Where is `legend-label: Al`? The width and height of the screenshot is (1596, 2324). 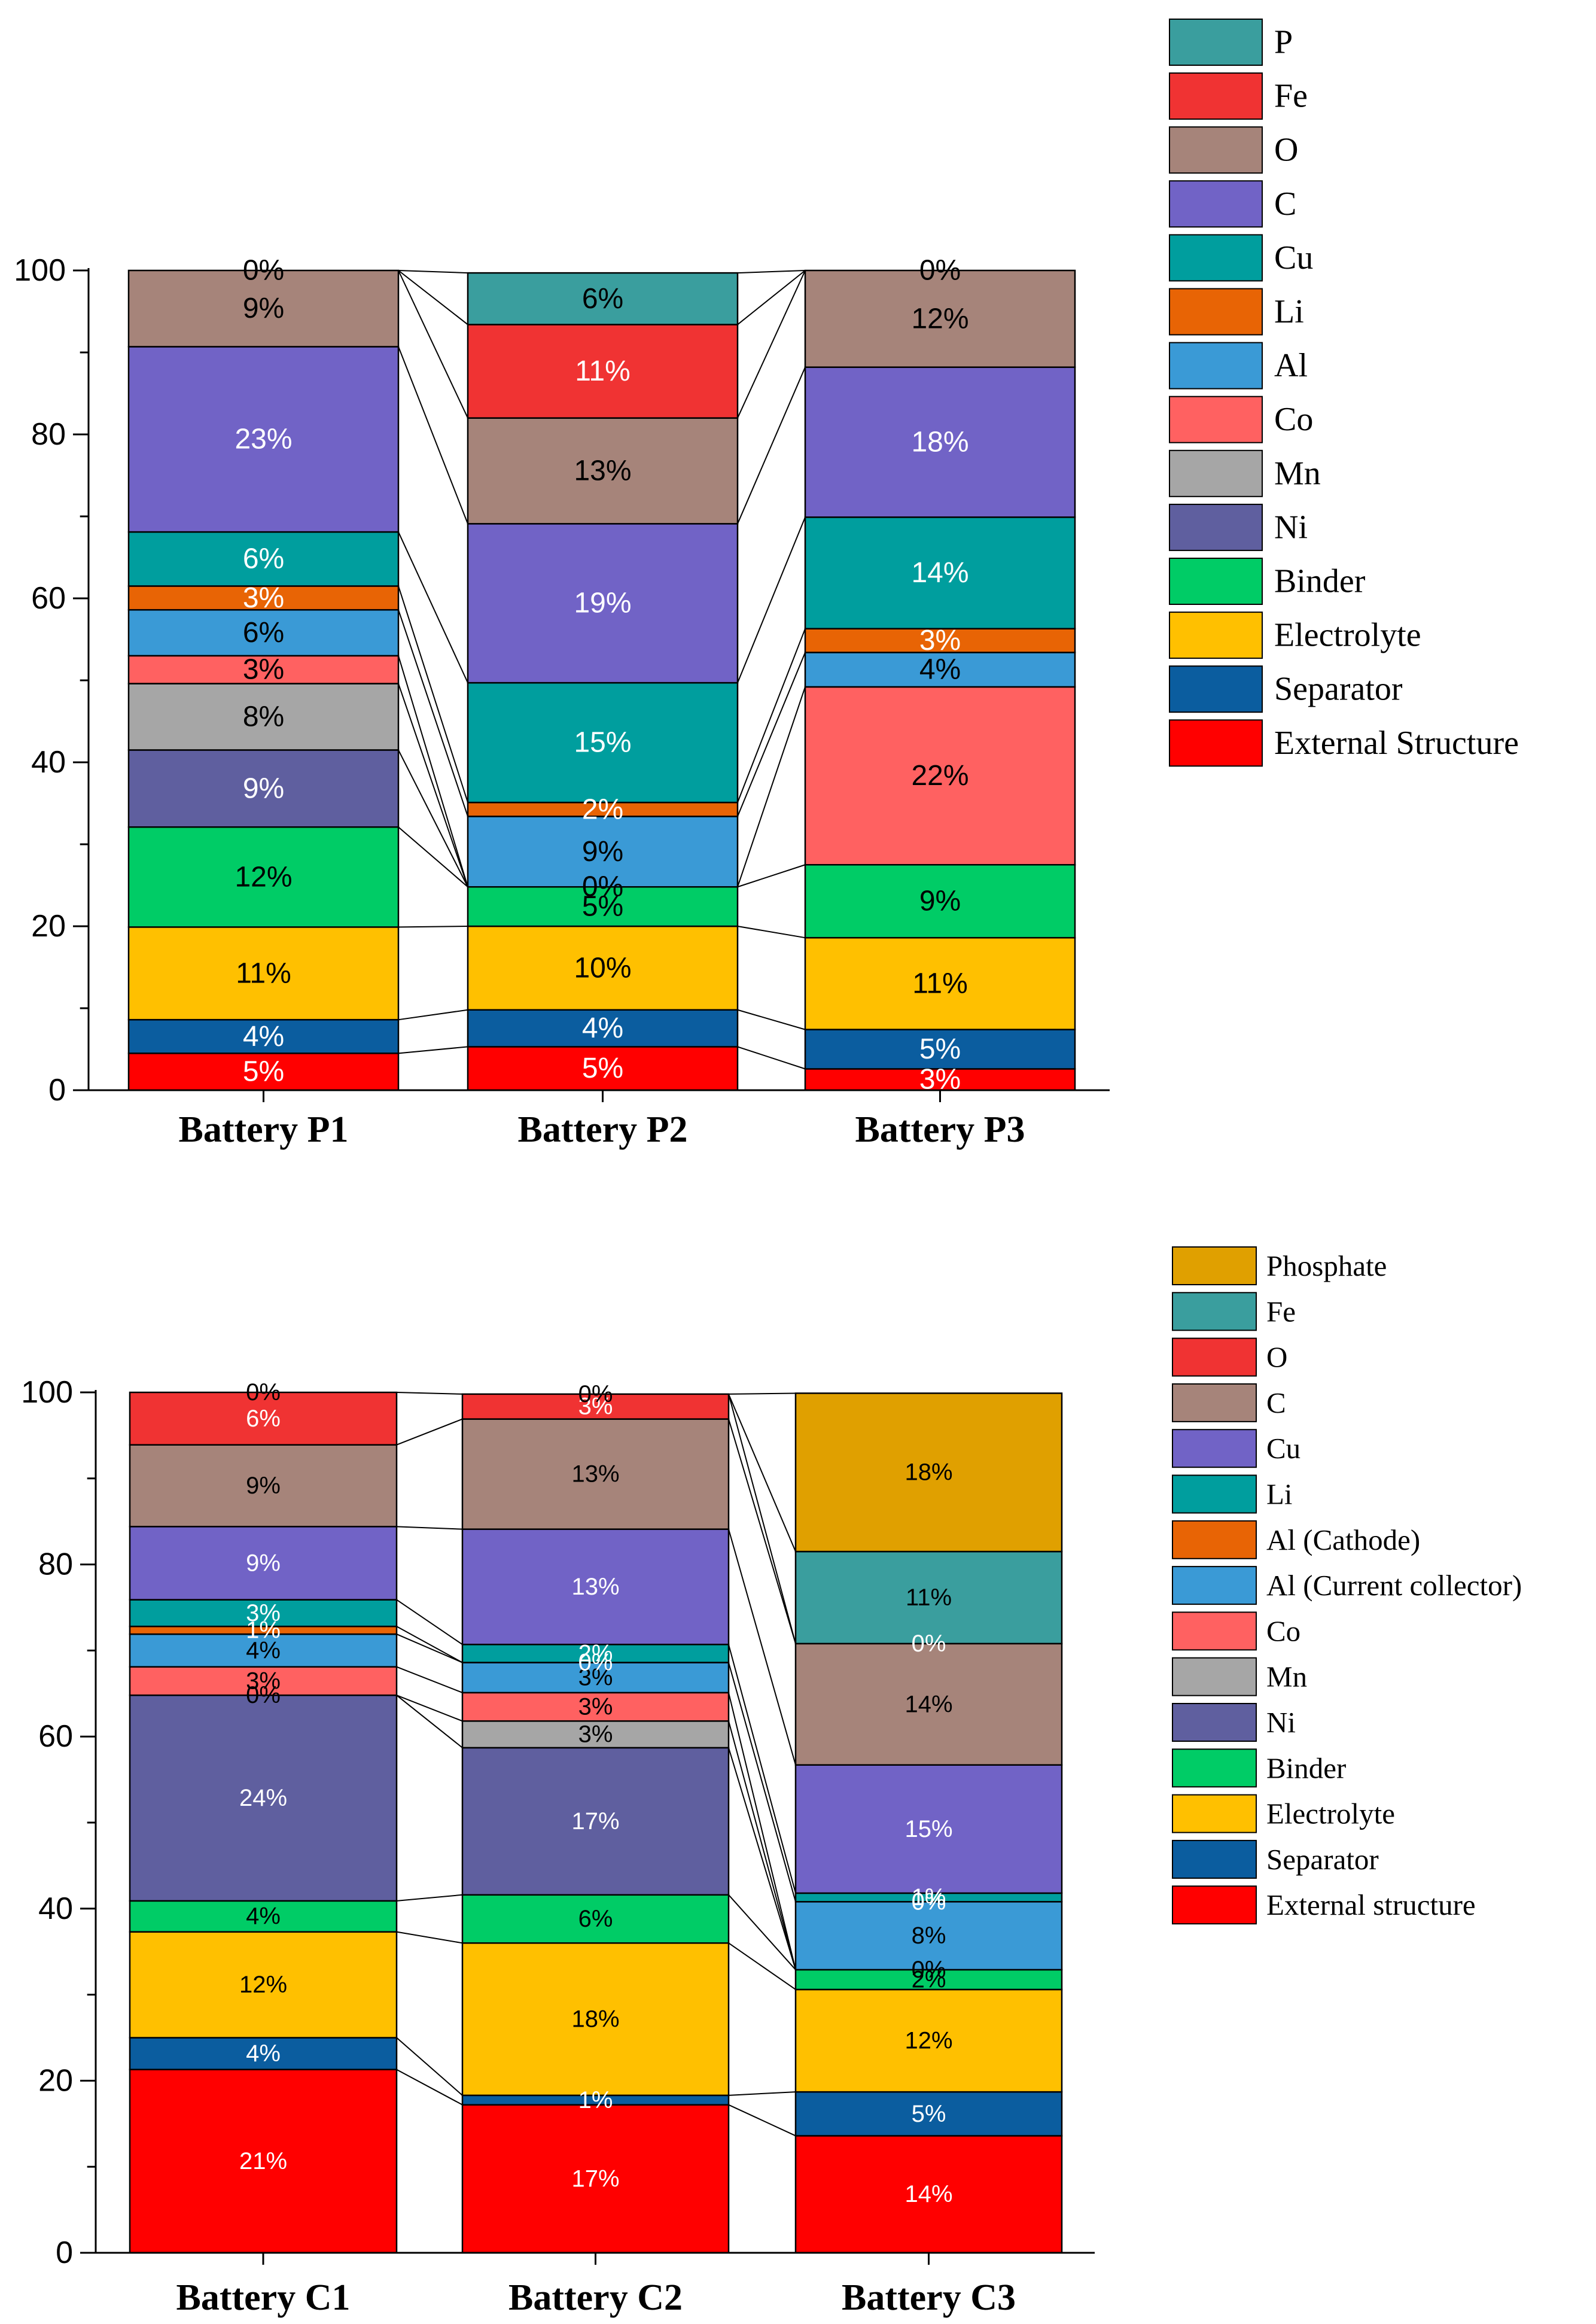
legend-label: Al is located at coordinates (1291, 365).